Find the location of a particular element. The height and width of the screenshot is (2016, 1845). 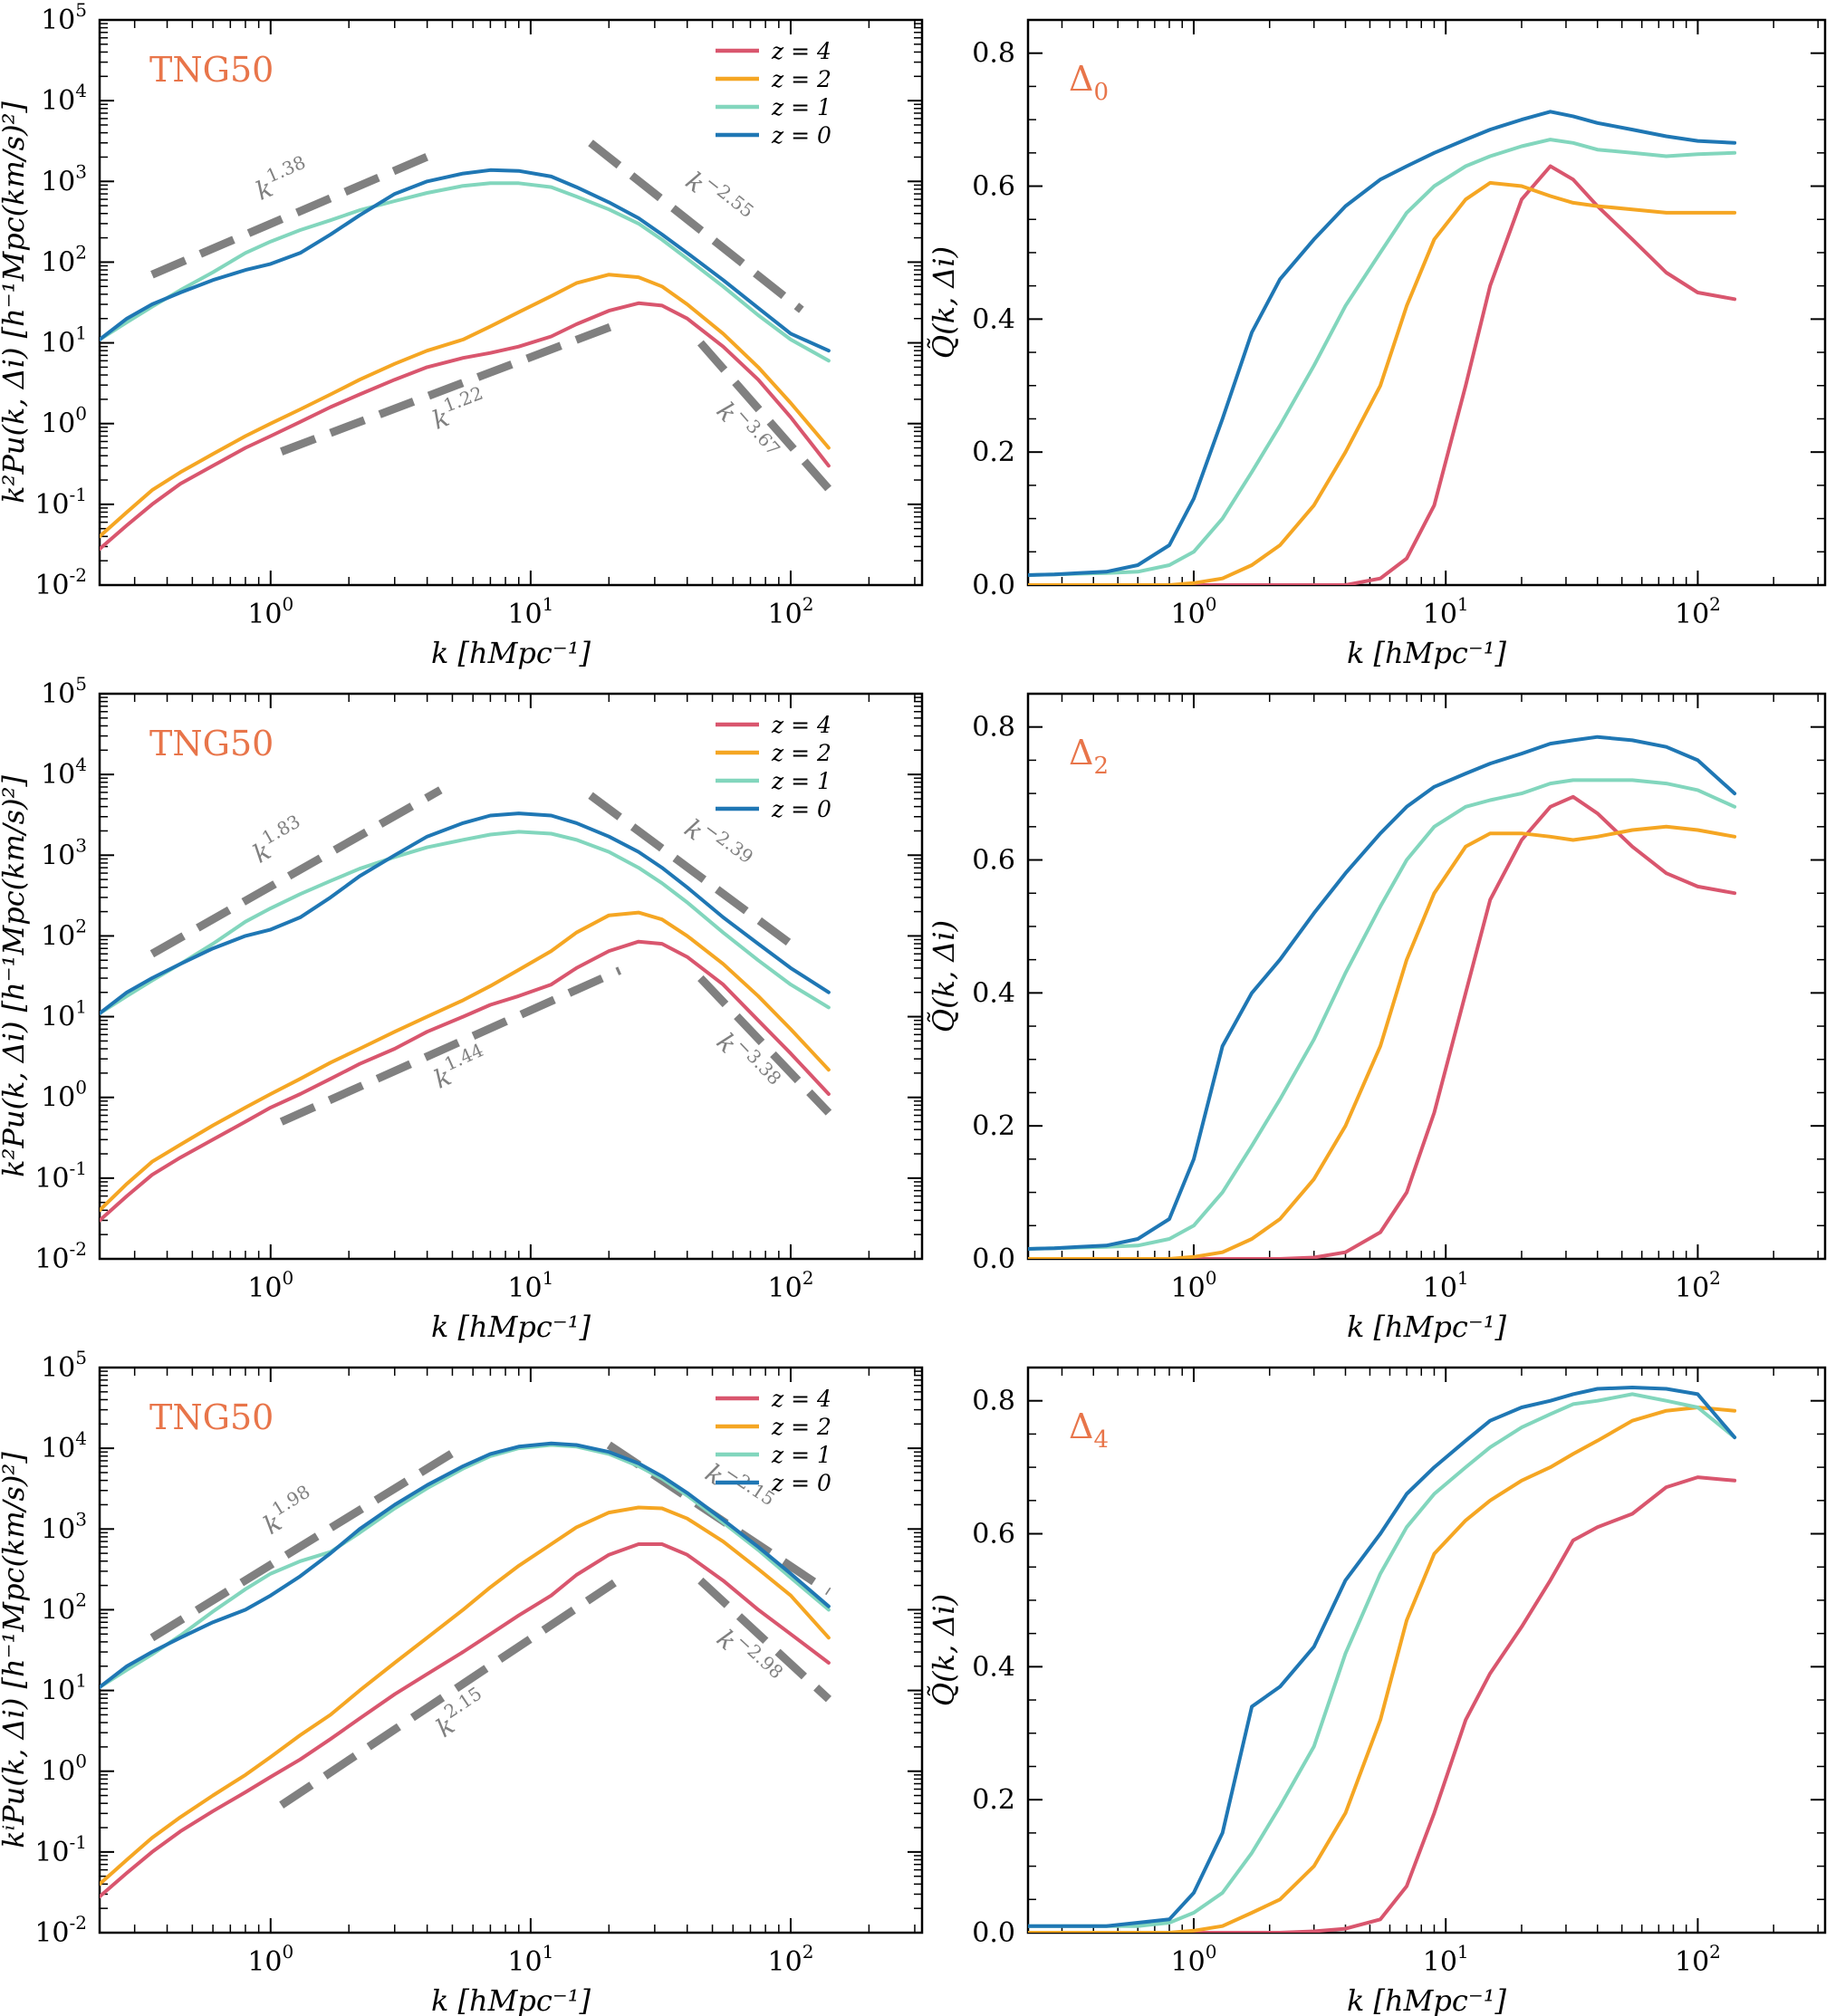

power-law-label: k1.98 is located at coordinates (288, 1511).